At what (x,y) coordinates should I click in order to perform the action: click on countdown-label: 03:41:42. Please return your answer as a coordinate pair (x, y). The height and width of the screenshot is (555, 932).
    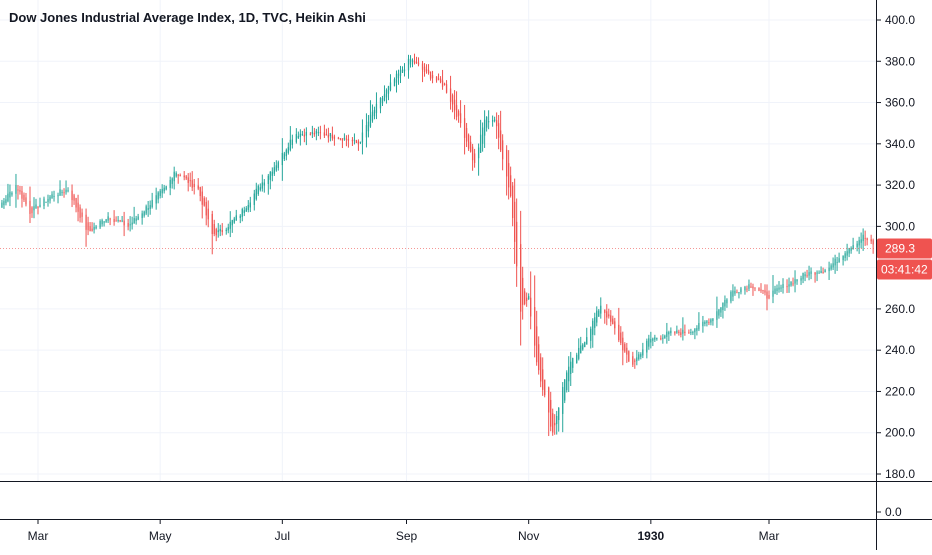
    Looking at the image, I should click on (904, 269).